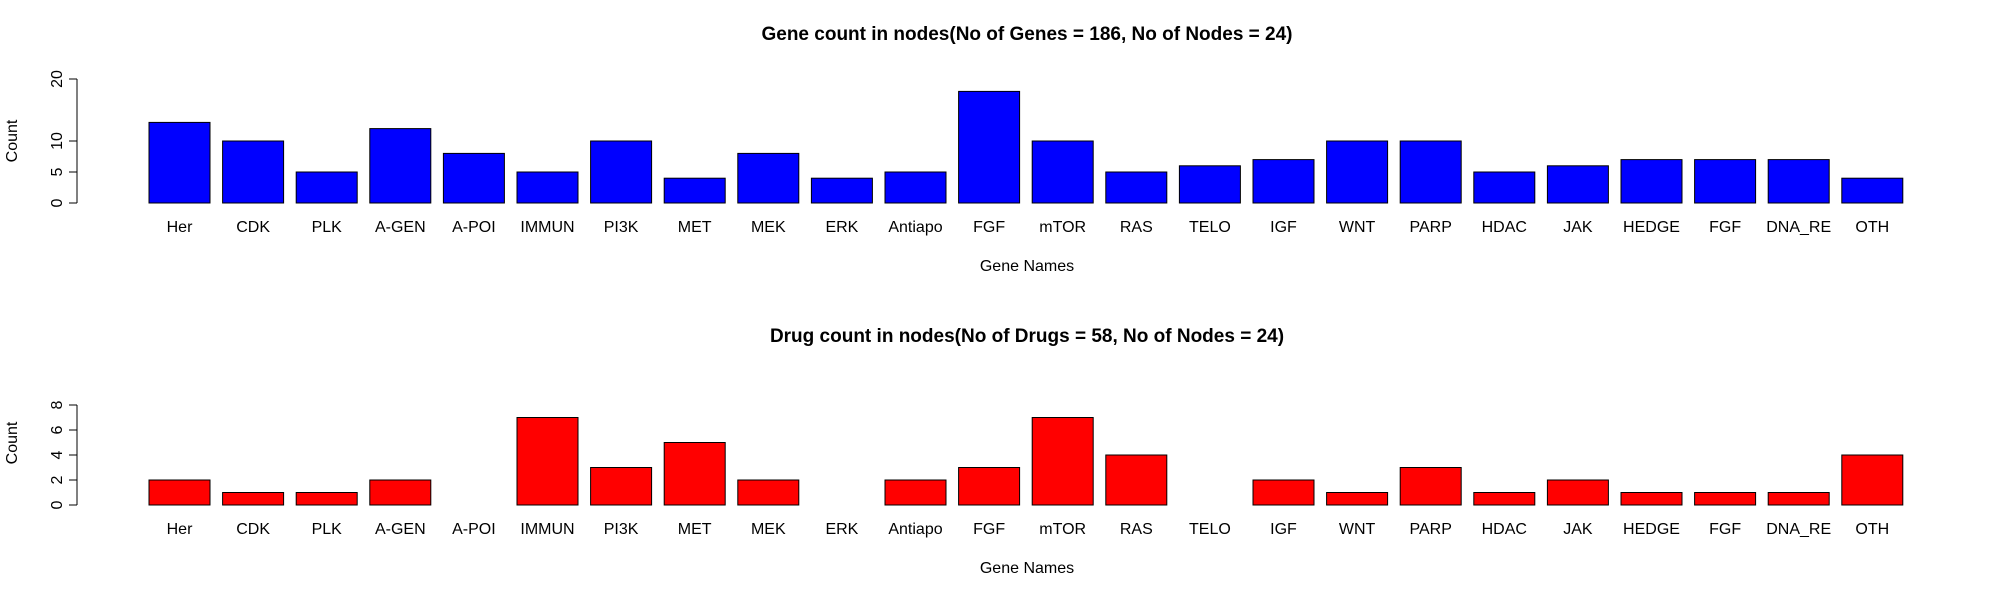 Image resolution: width=2000 pixels, height=600 pixels. I want to click on bar-her, so click(179, 492).